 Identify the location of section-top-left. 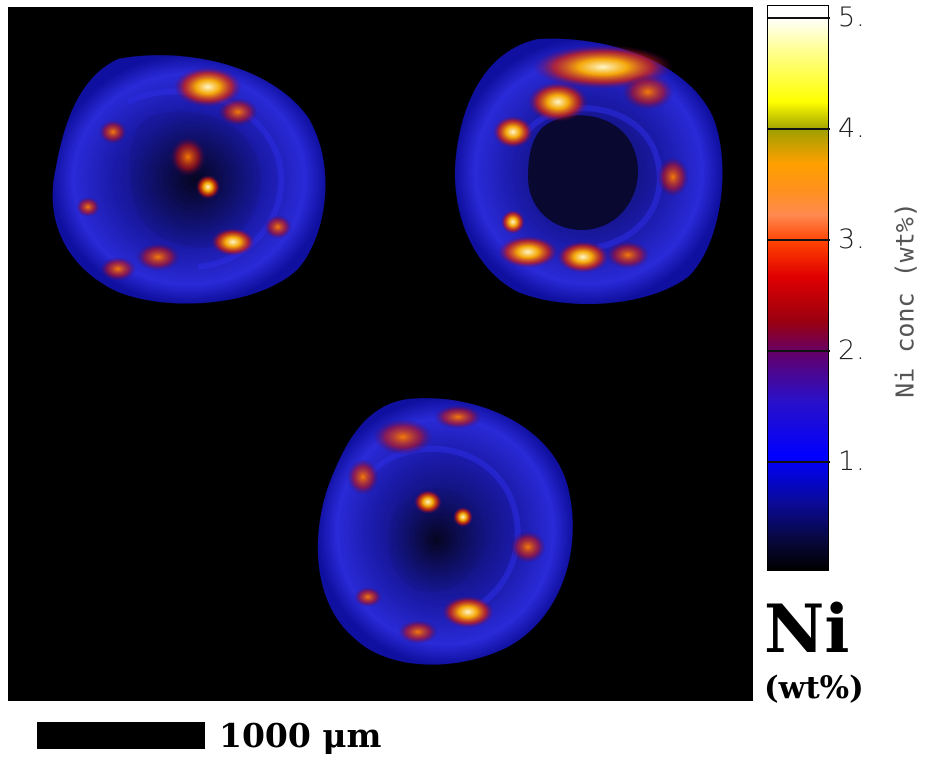
(189, 179).